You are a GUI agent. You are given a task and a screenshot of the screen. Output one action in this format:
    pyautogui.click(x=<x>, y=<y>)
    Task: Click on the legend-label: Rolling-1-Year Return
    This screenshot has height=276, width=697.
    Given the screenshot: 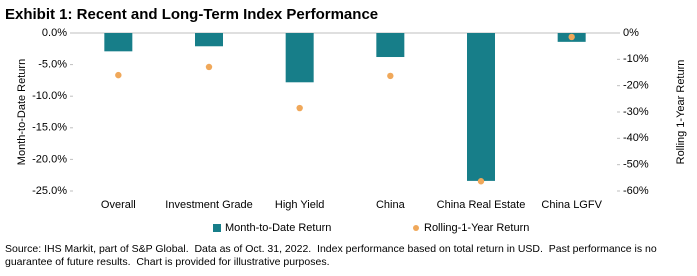 What is the action you would take?
    pyautogui.click(x=476, y=228)
    